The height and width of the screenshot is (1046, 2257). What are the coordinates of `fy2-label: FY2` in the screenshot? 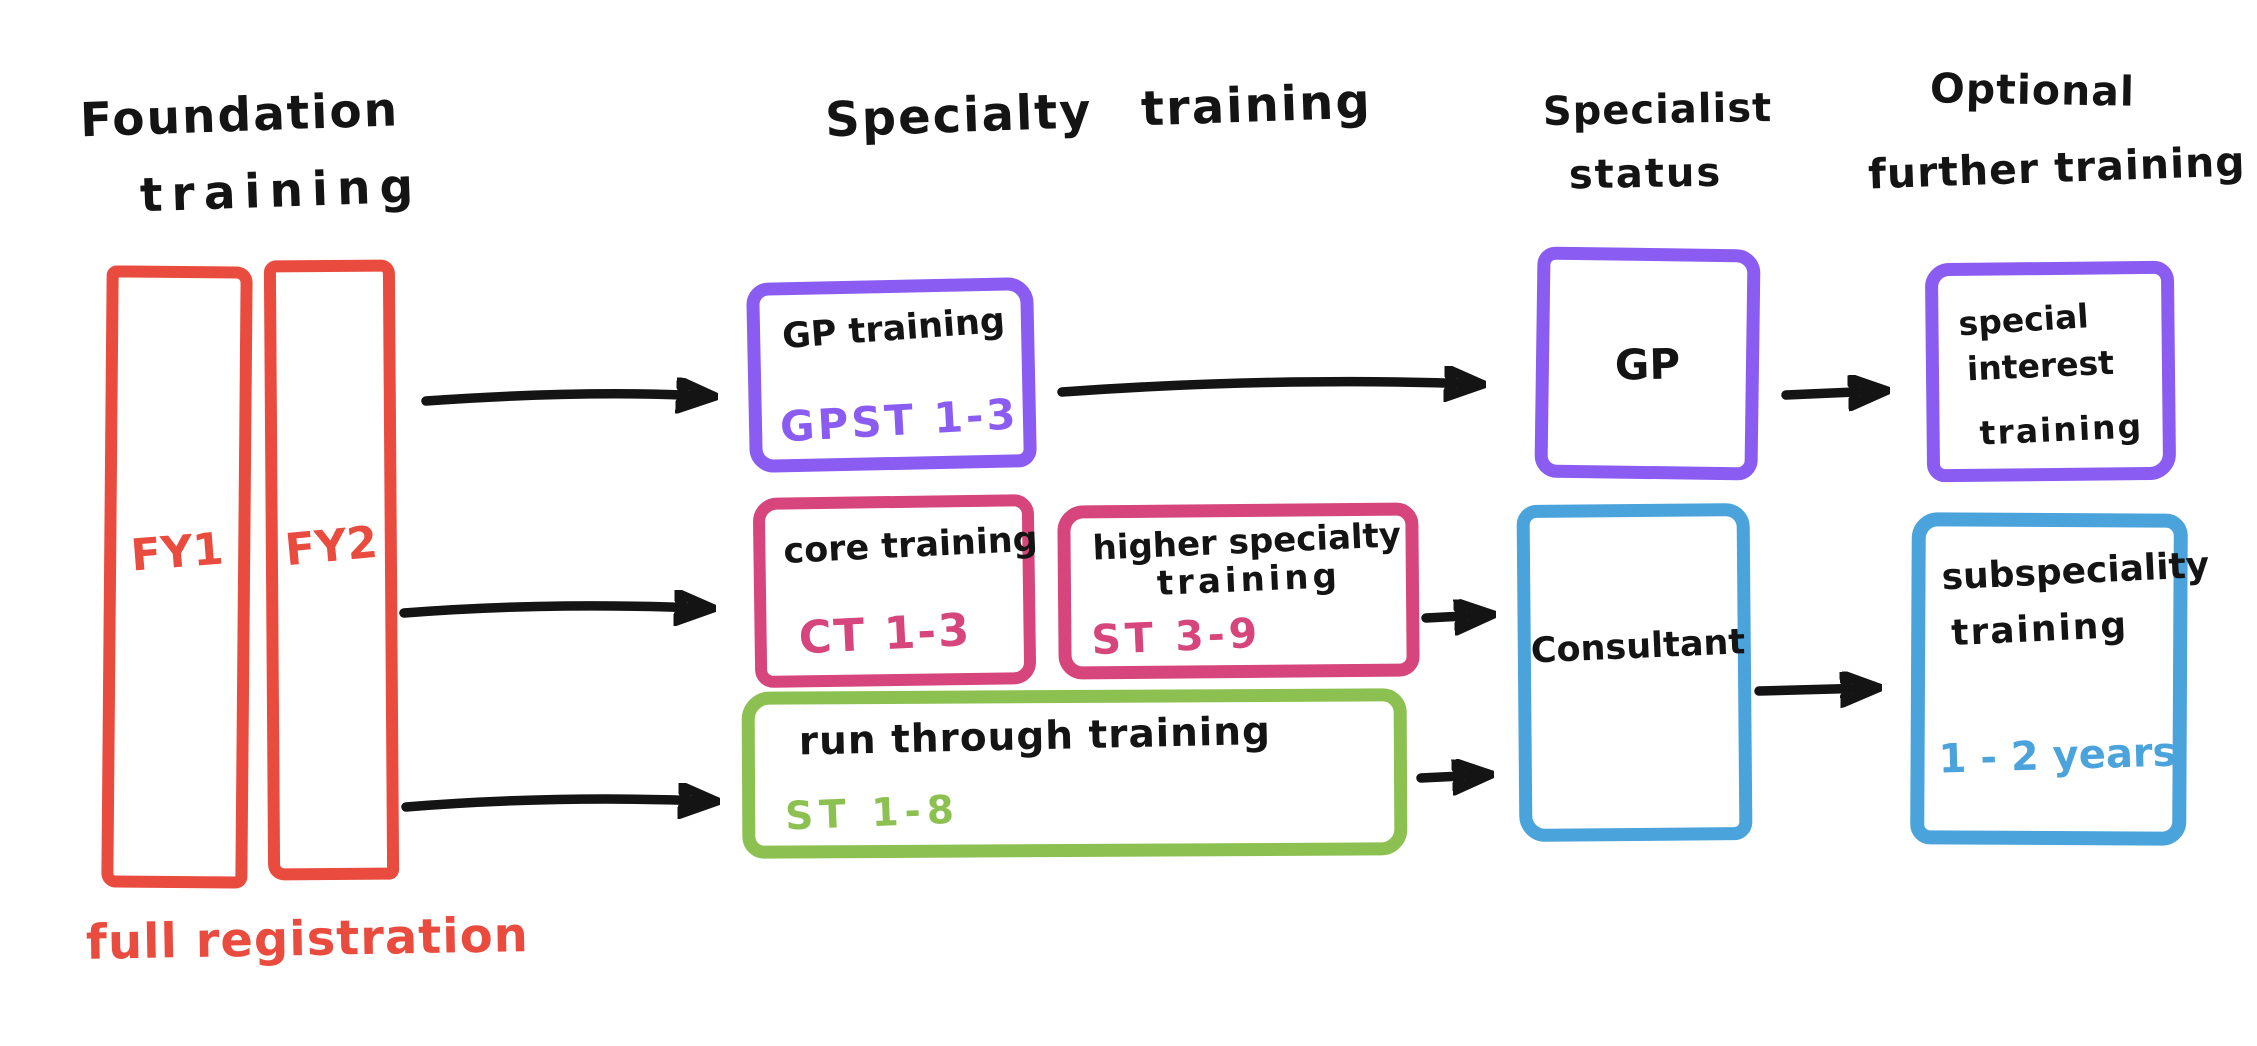 It's located at (331, 546).